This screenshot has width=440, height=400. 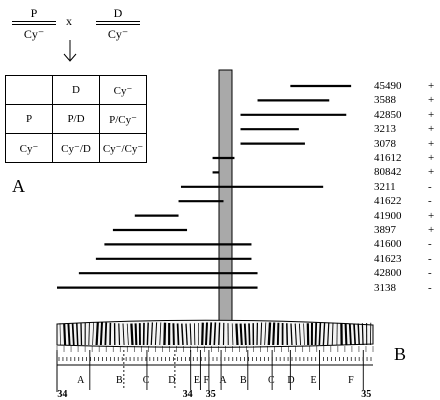 What do you see at coordinates (404, 129) in the screenshot?
I see `deficiency-row: 3213 +` at bounding box center [404, 129].